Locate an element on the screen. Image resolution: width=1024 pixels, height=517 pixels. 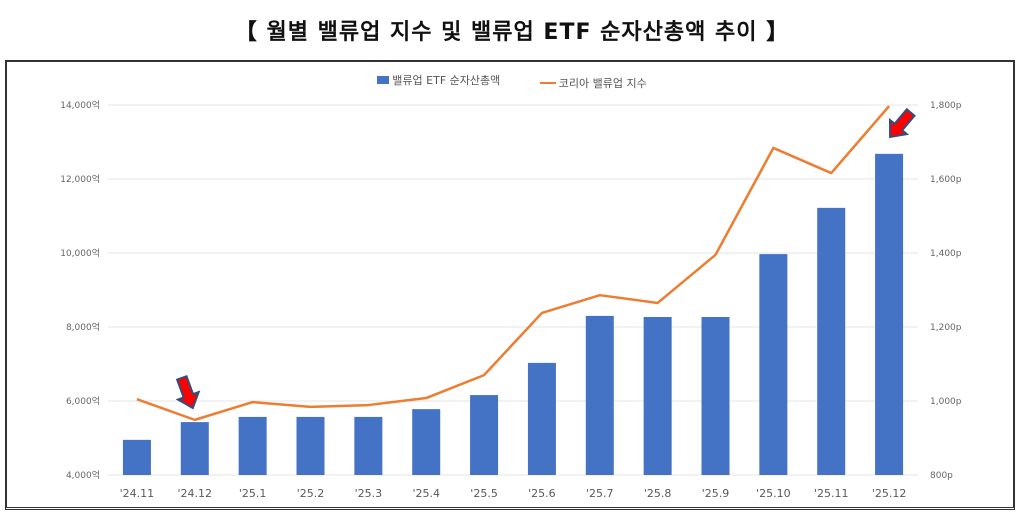
x-tick-label: '24.11 is located at coordinates (137, 493).